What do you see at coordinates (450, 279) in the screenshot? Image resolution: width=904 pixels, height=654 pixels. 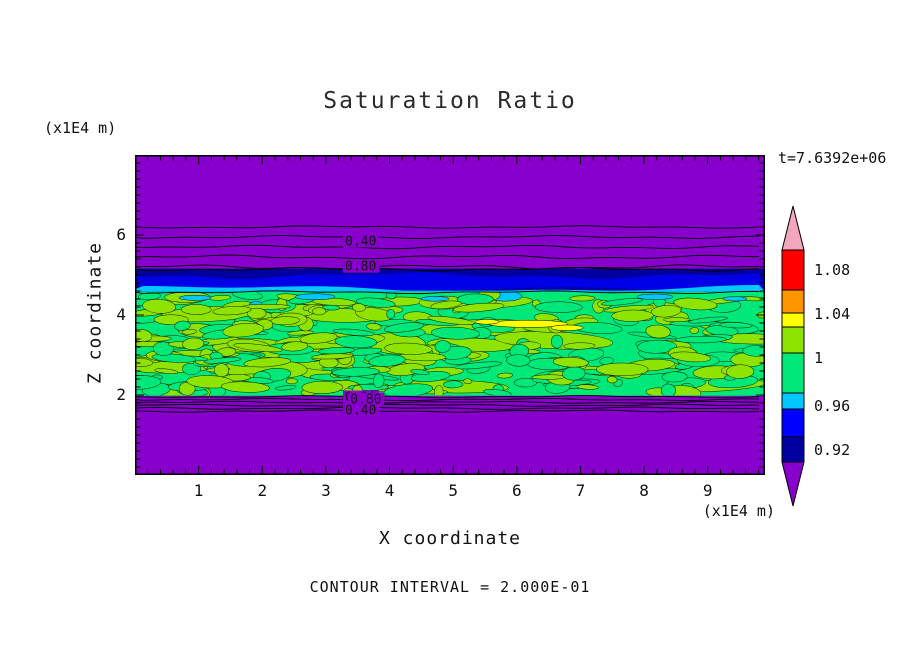 I see `blue-transition-band` at bounding box center [450, 279].